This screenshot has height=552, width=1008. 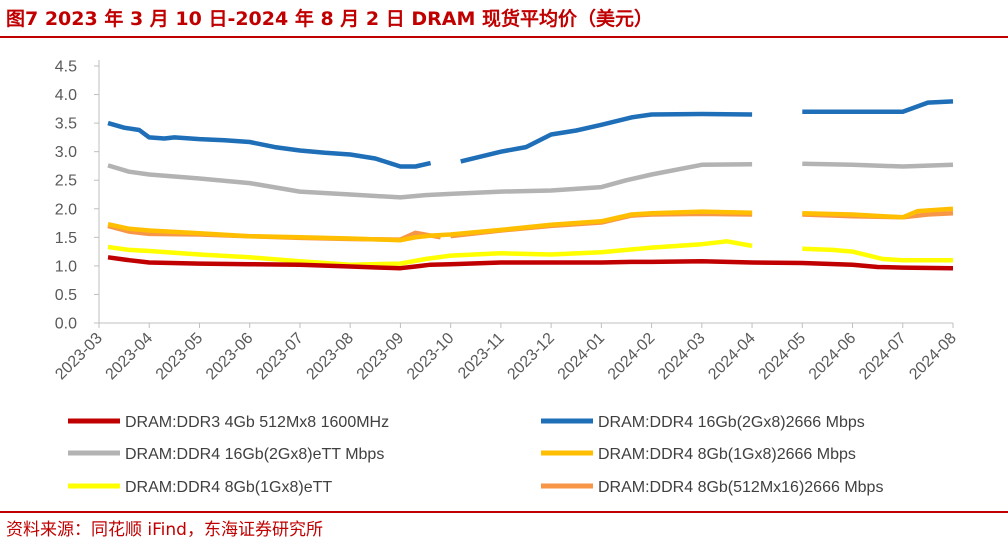 I want to click on x-tick-label: 2023-03, so click(x=79, y=357).